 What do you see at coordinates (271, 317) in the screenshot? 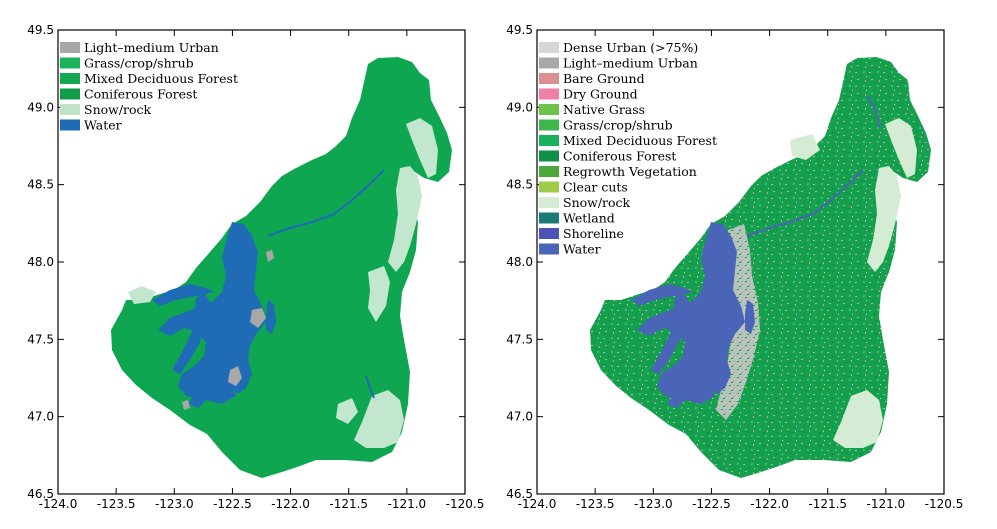
I see `left-water-lake-washington` at bounding box center [271, 317].